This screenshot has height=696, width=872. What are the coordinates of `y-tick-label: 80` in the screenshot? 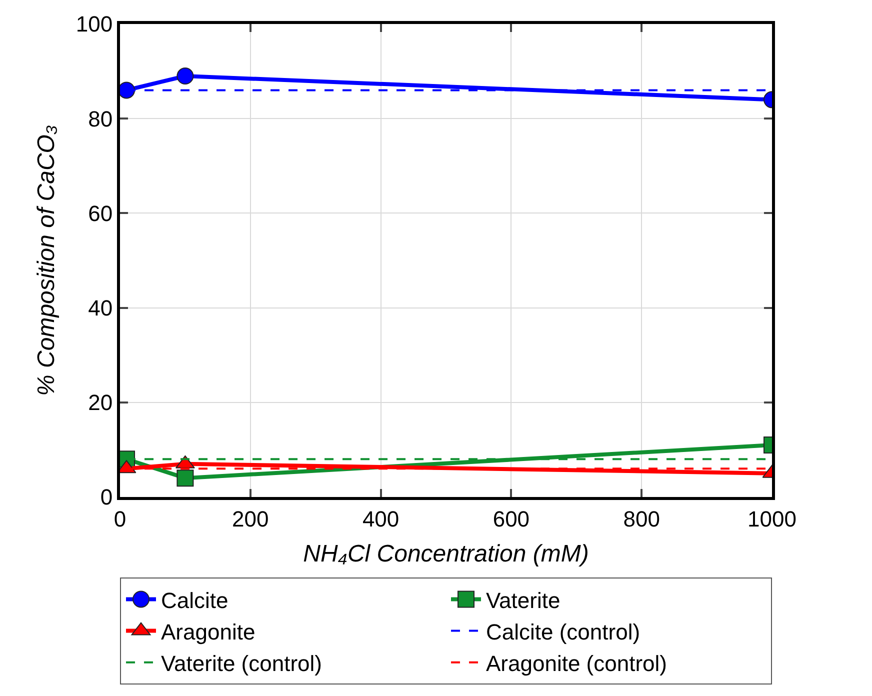 It's located at (100, 119).